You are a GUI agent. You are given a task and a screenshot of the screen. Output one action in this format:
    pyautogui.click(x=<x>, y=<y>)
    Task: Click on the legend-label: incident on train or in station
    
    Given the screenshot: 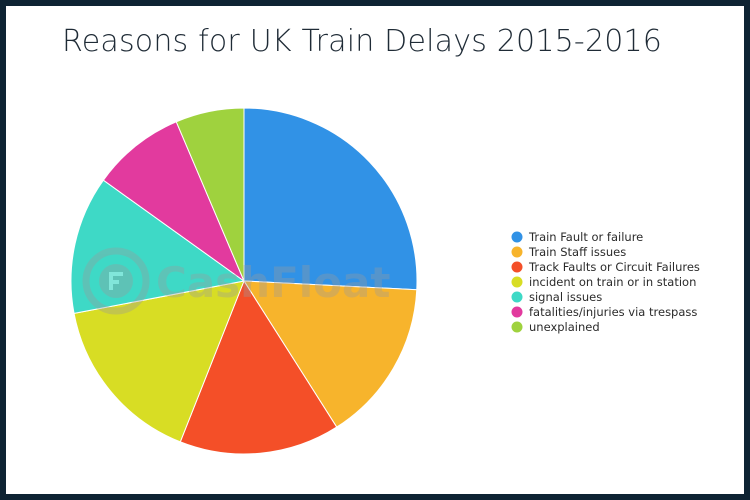 What is the action you would take?
    pyautogui.click(x=612, y=282)
    